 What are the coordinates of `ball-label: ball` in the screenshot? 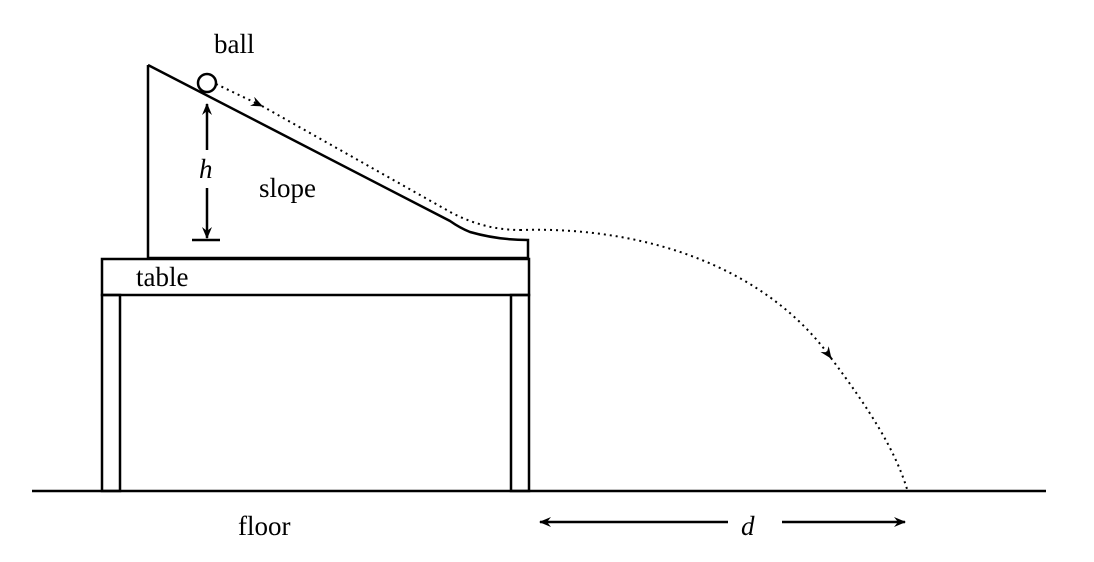 It's located at (234, 44).